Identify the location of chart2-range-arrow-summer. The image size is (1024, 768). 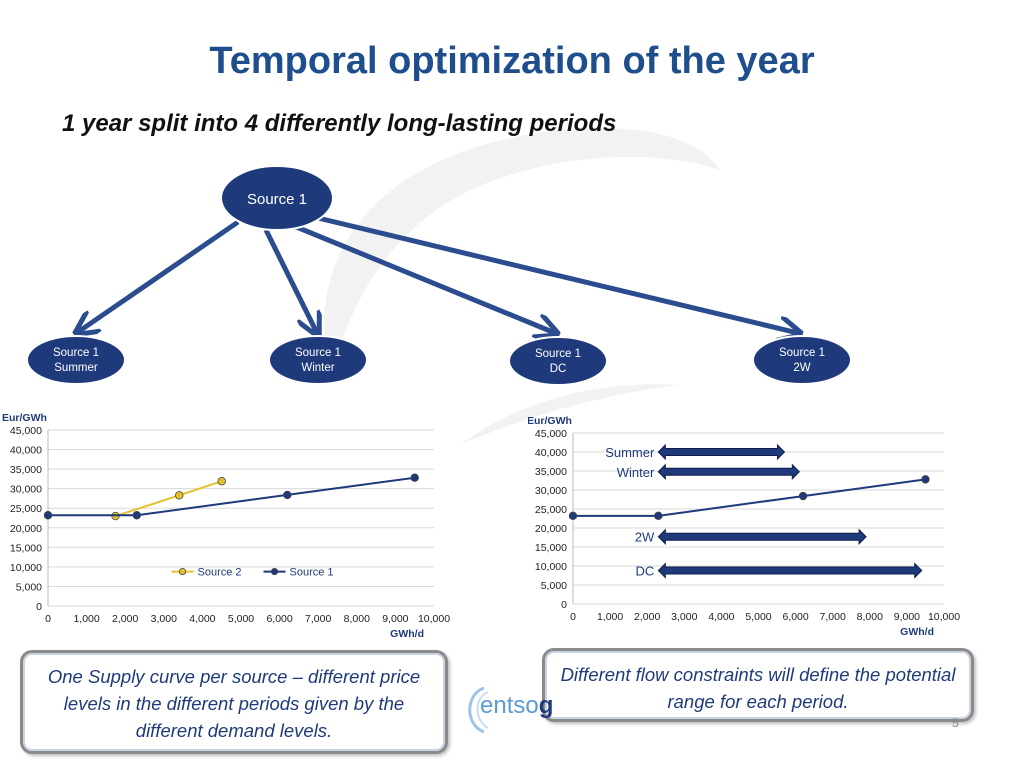
(721, 452).